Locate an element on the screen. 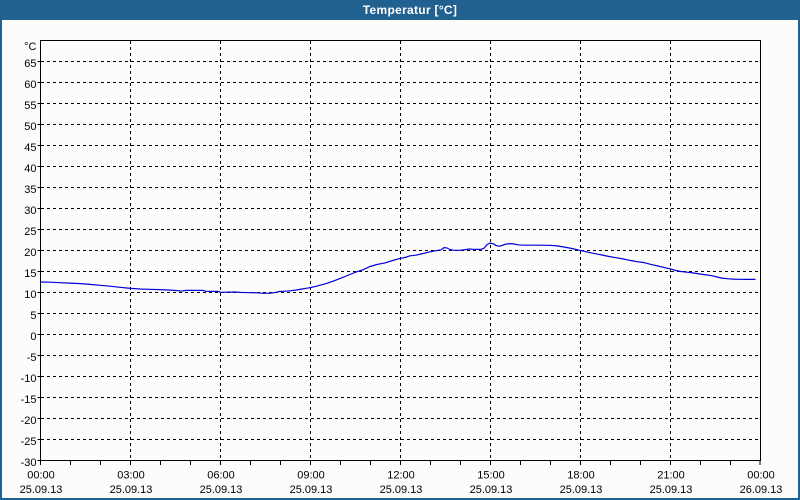 Image resolution: width=800 pixels, height=500 pixels. svg-text: 25 is located at coordinates (30, 232).